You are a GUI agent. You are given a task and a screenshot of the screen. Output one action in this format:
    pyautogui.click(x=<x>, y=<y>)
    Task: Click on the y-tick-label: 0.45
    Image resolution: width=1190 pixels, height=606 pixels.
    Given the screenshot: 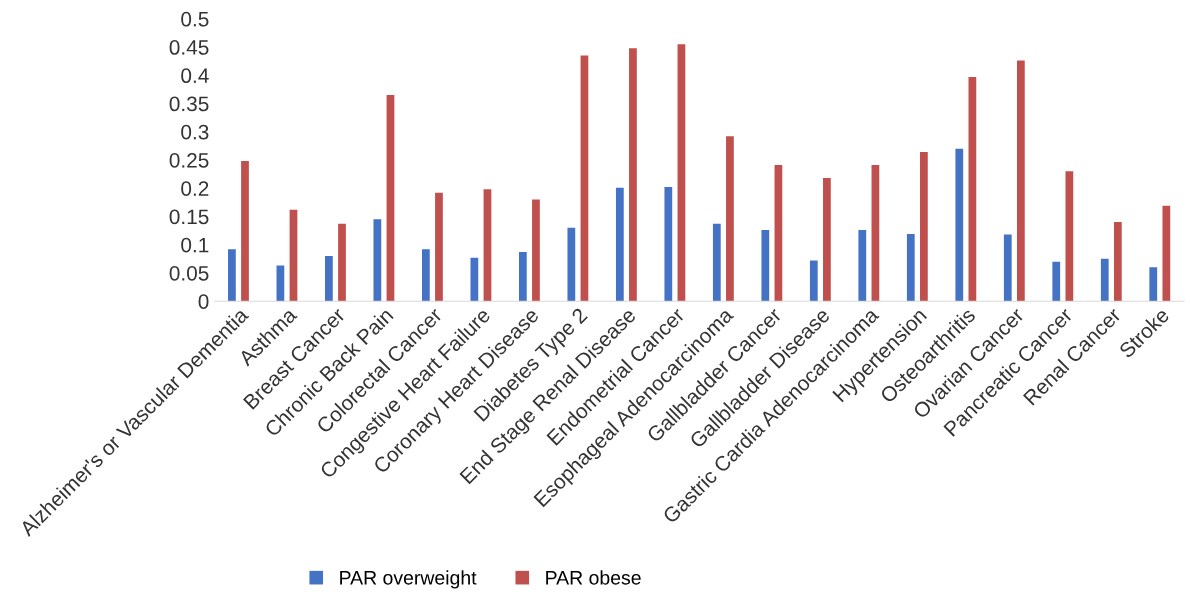 What is the action you would take?
    pyautogui.click(x=189, y=47)
    